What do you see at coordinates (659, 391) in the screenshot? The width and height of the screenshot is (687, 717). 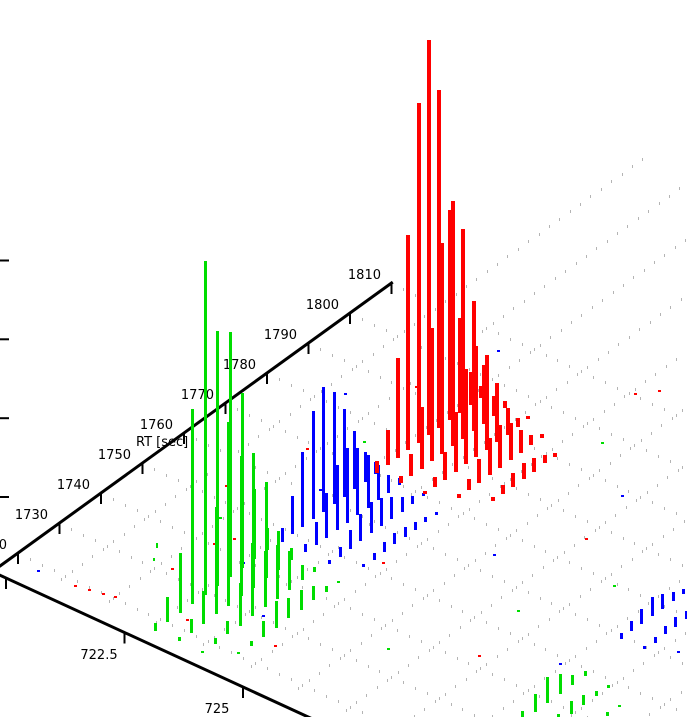 I see `noise-peak` at bounding box center [659, 391].